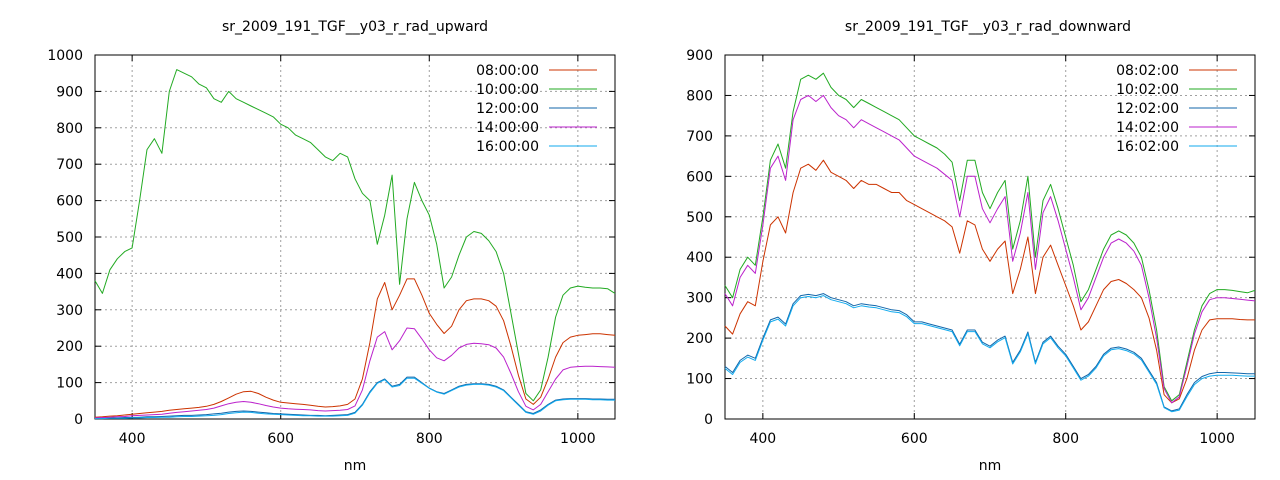 The image size is (1280, 480). What do you see at coordinates (1147, 128) in the screenshot?
I see `legend-label: 14:02:00` at bounding box center [1147, 128].